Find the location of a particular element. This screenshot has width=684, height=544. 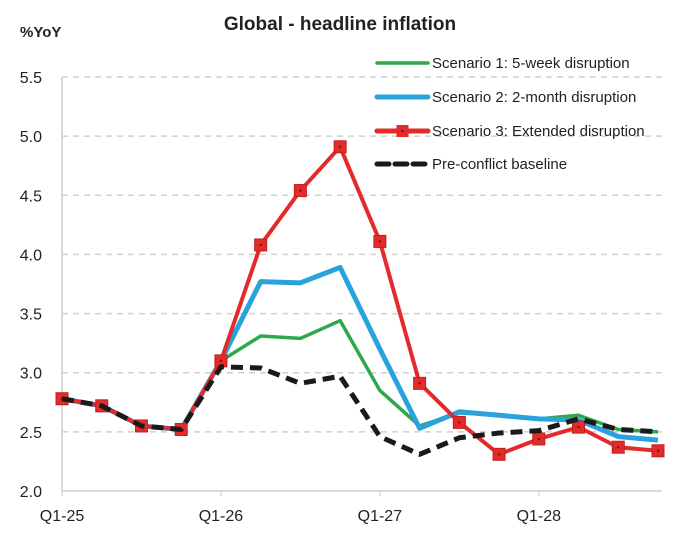

y-axis-label: %YoY is located at coordinates (40, 32).